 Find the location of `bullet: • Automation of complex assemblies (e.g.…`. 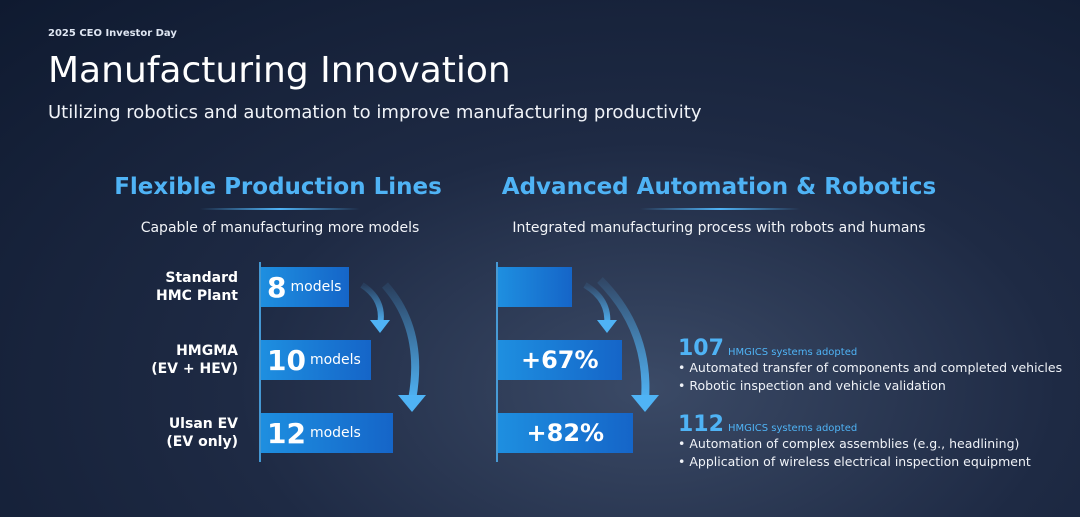

bullet: • Automation of complex assemblies (e.g.… is located at coordinates (848, 443).